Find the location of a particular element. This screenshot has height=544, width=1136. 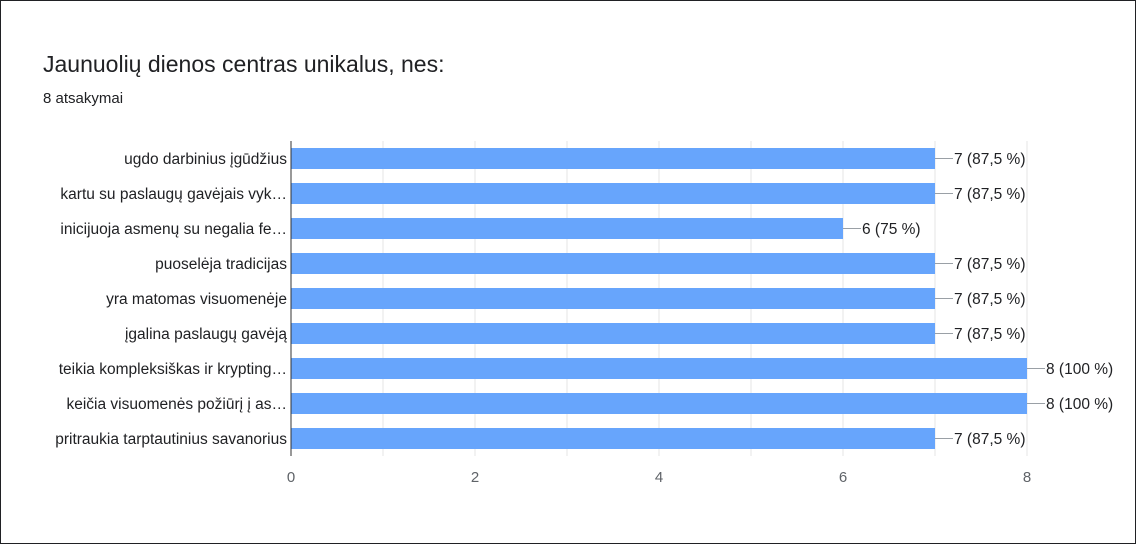

category-label: puoselėja tradicijas is located at coordinates (221, 264).